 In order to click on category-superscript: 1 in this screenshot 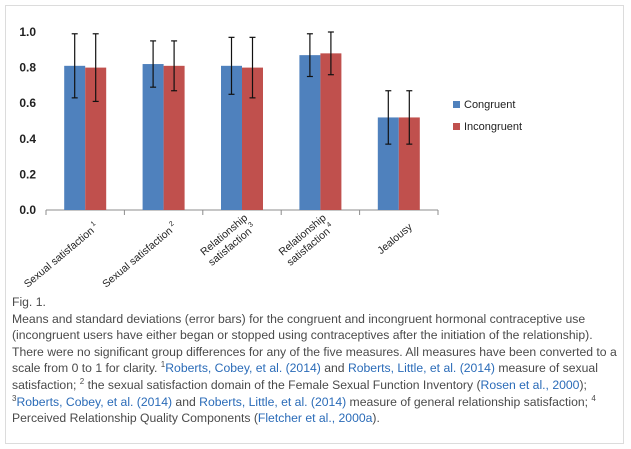, I will do `click(92, 224)`.